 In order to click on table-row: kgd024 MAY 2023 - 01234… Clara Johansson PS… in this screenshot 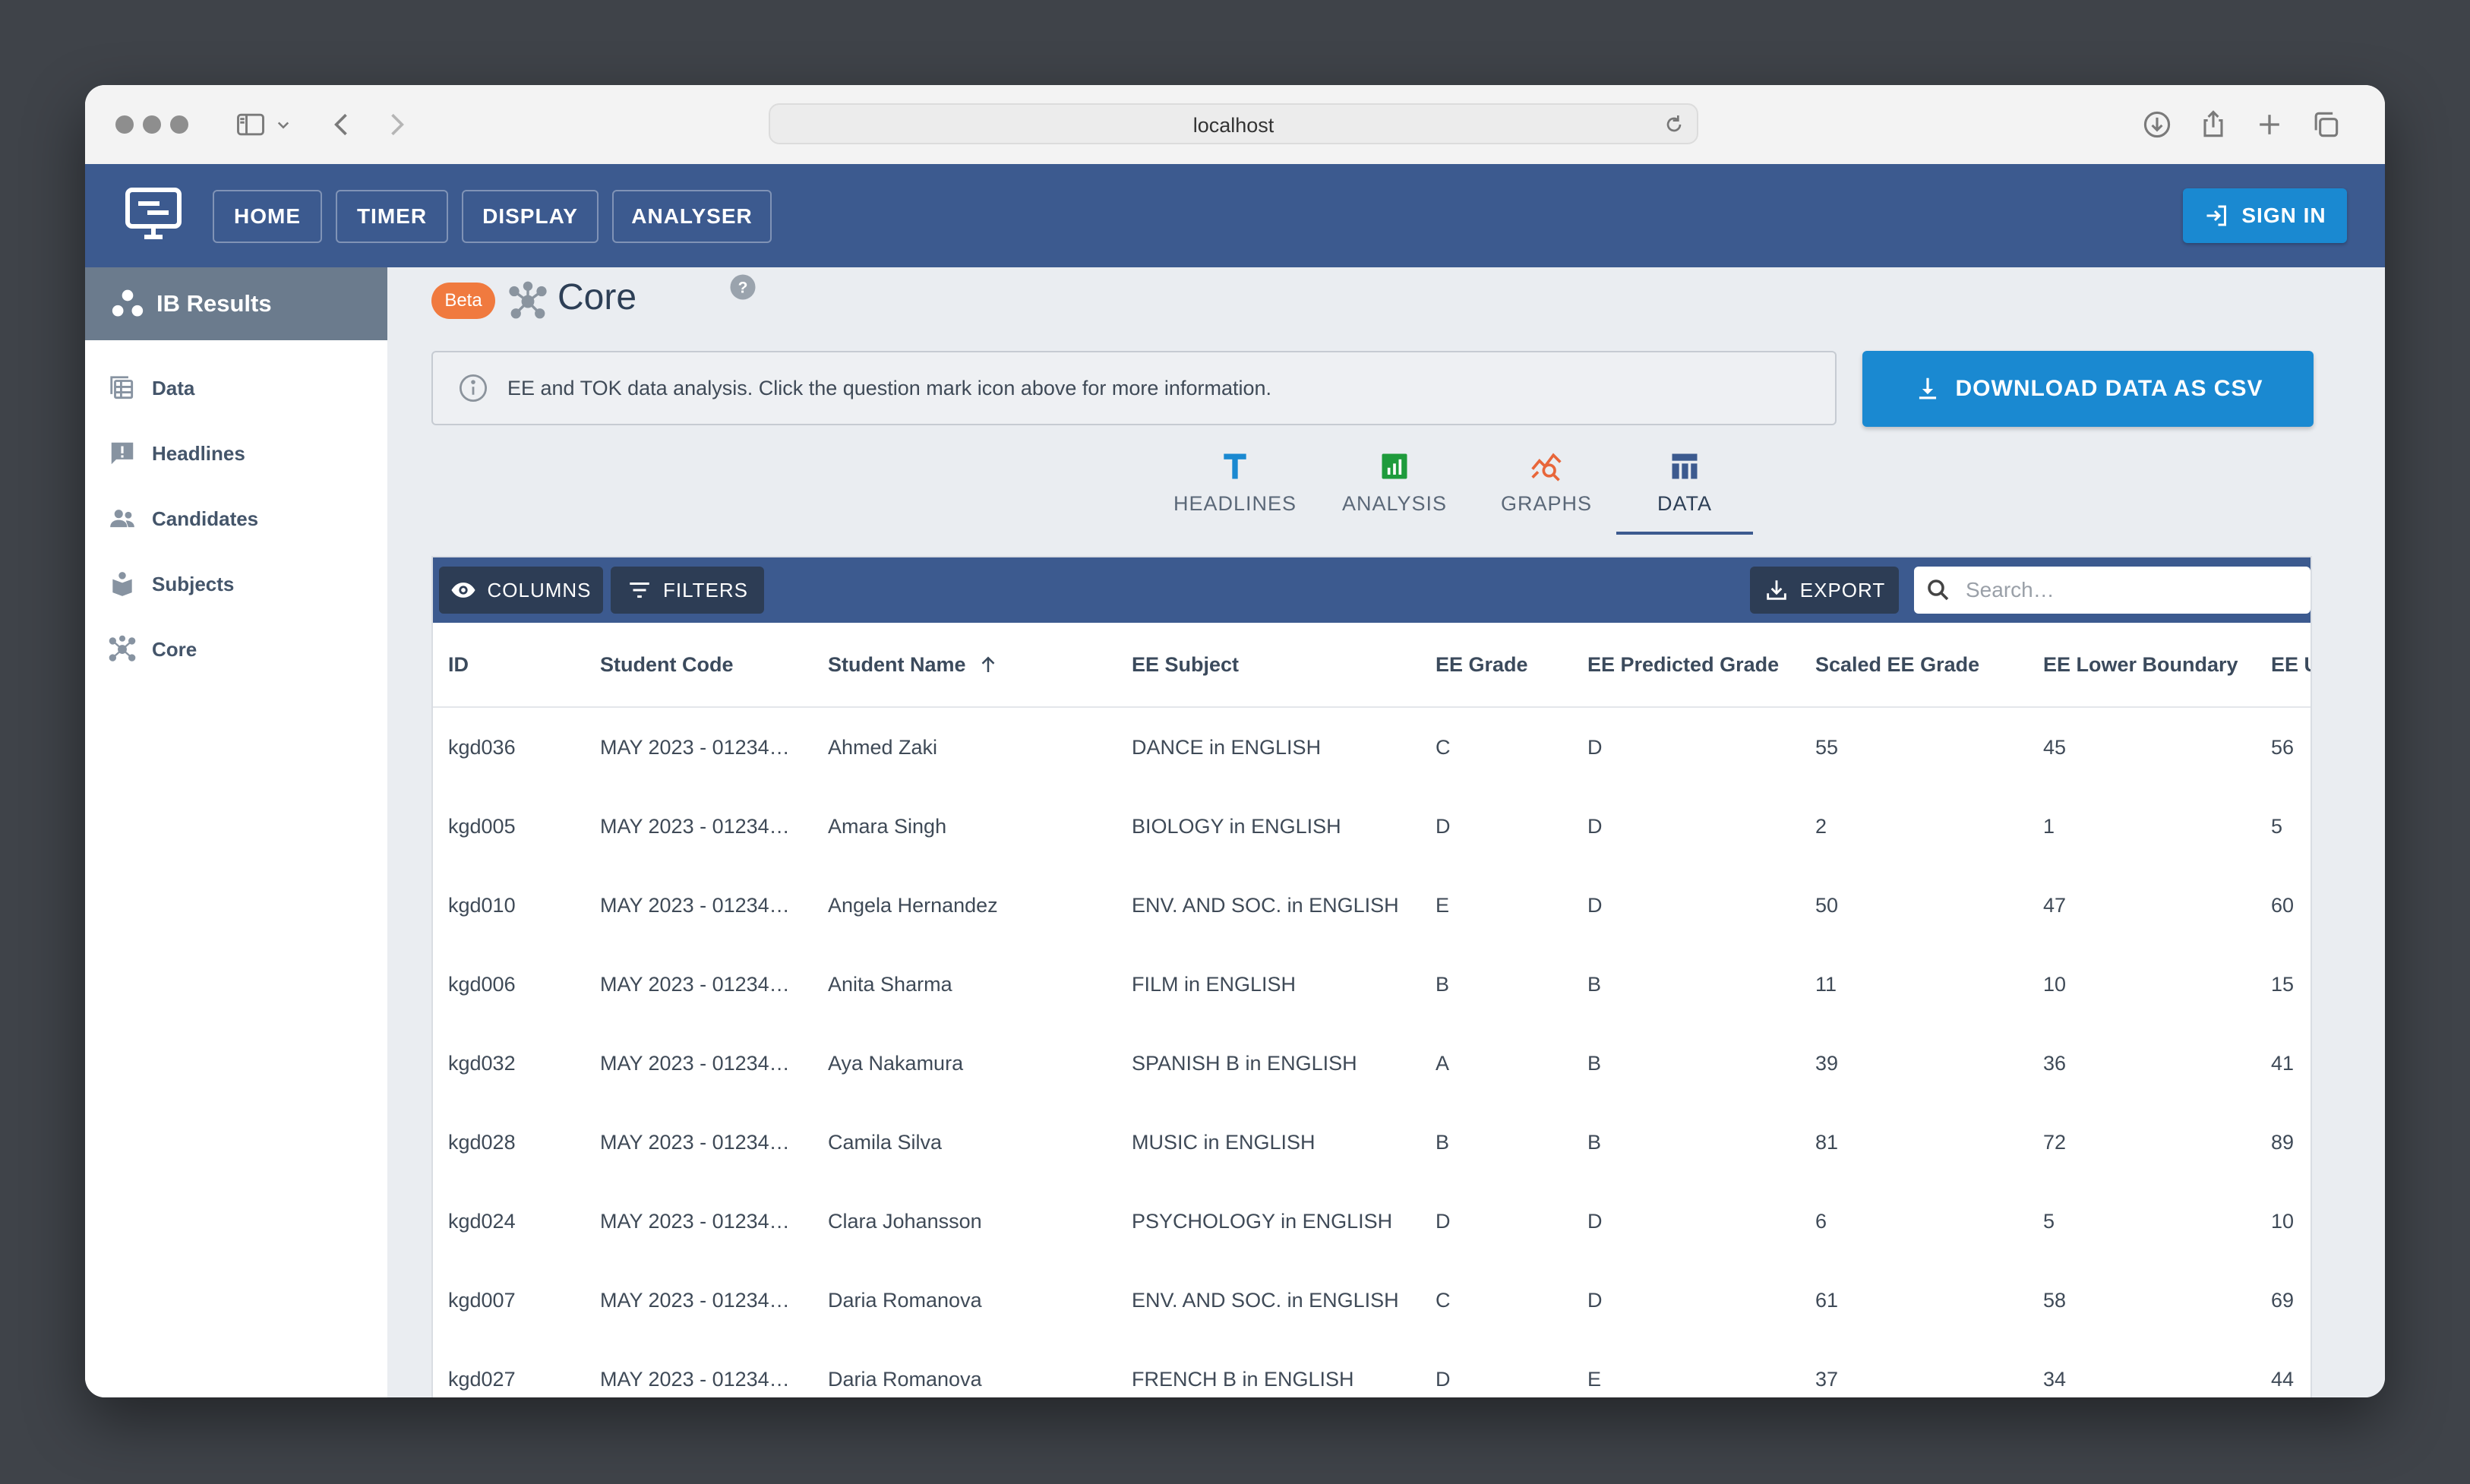, I will do `click(1371, 1222)`.